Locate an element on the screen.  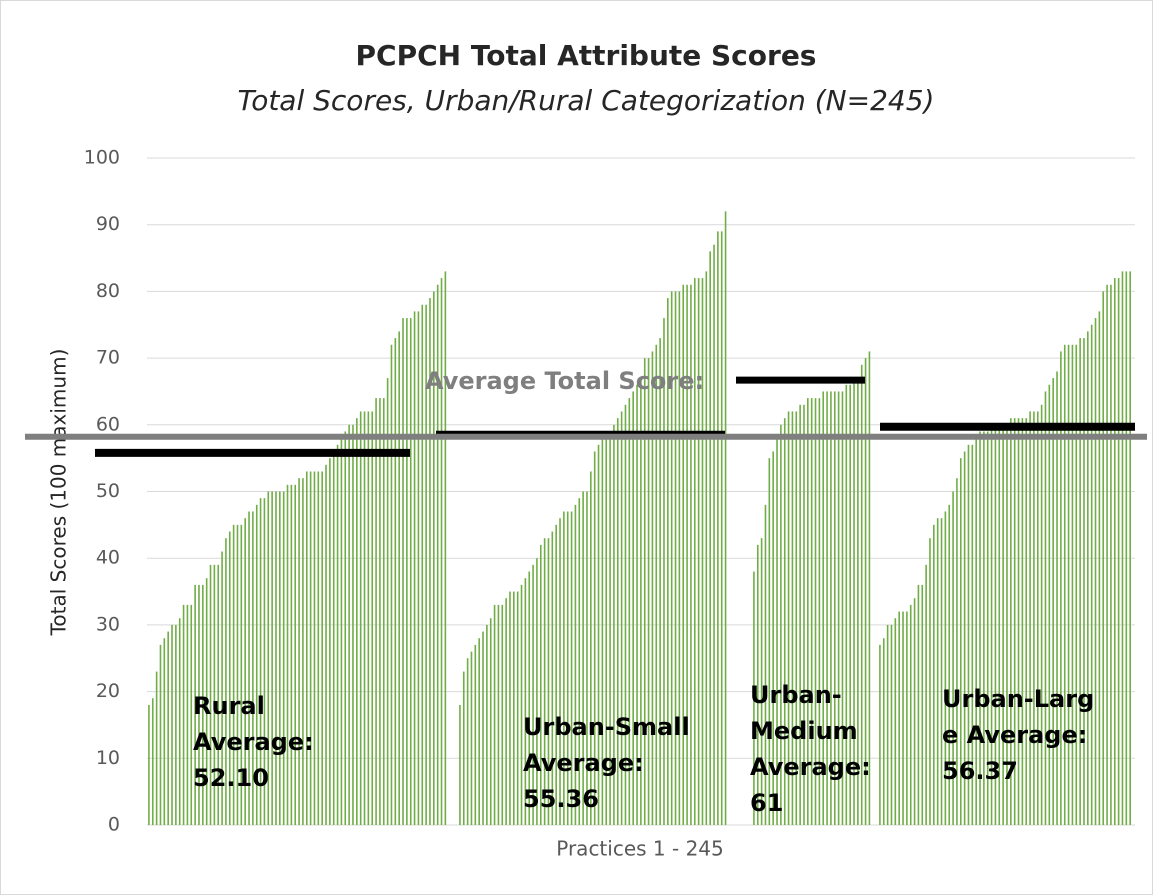
y-tick-label: 80 is located at coordinates (108, 291).